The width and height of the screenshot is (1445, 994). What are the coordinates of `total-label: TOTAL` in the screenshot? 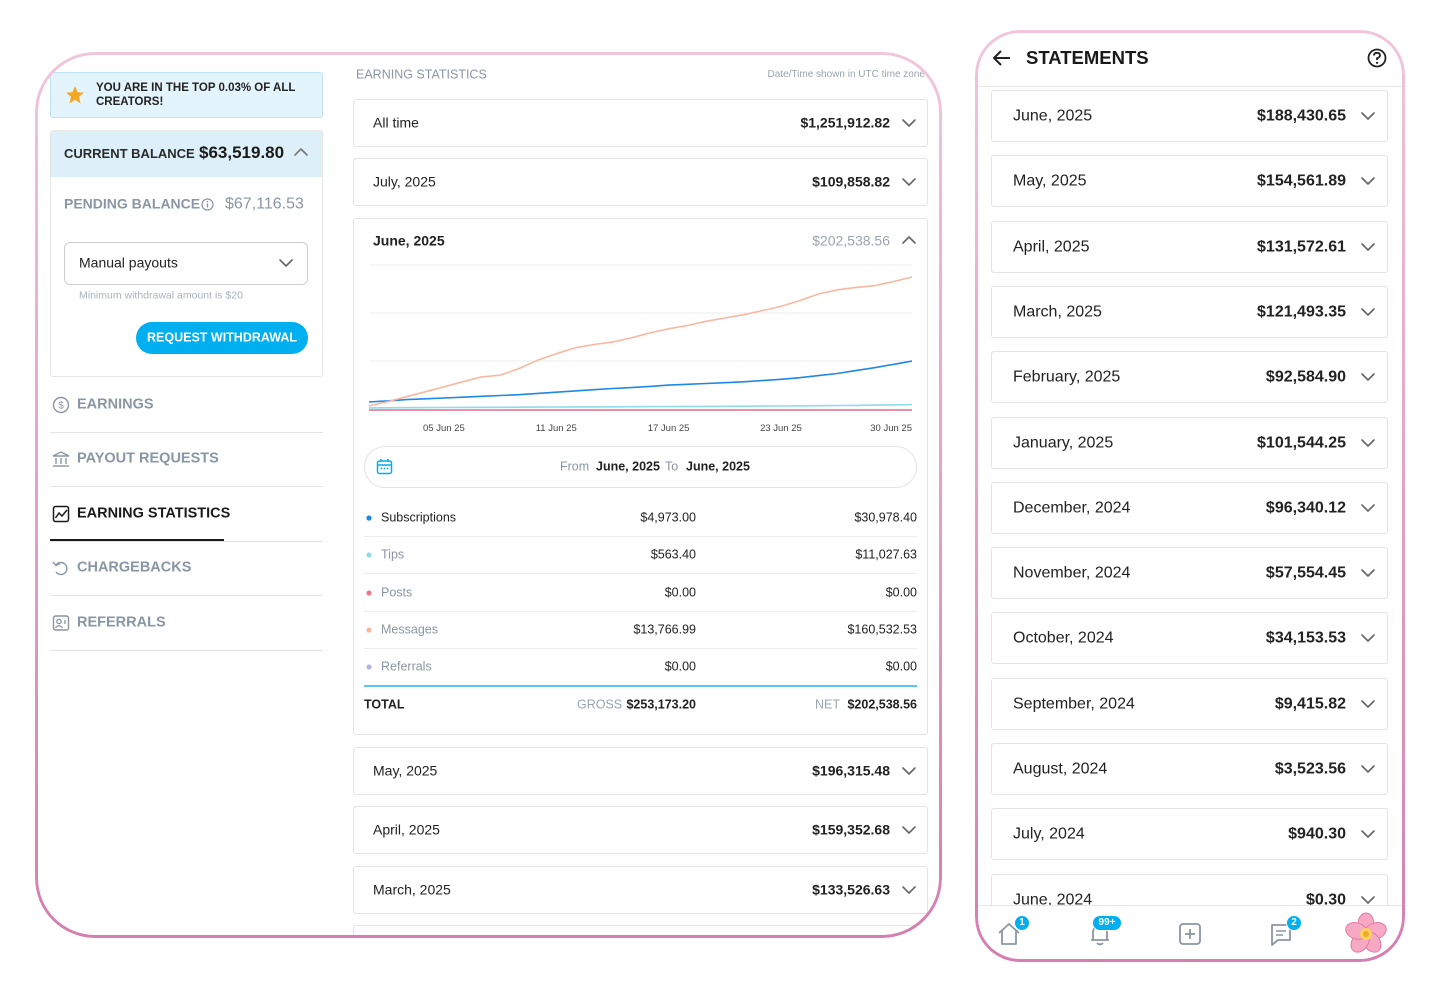 It's located at (384, 704).